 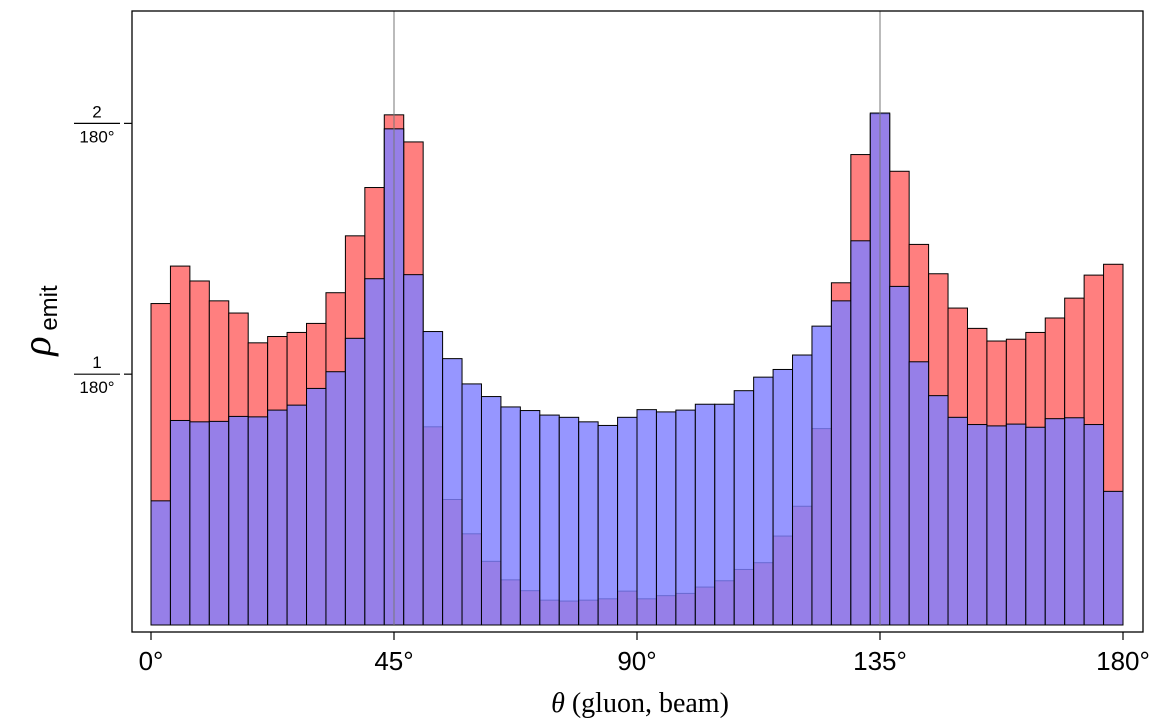 I want to click on x-tick-label: 180°, so click(x=1123, y=661).